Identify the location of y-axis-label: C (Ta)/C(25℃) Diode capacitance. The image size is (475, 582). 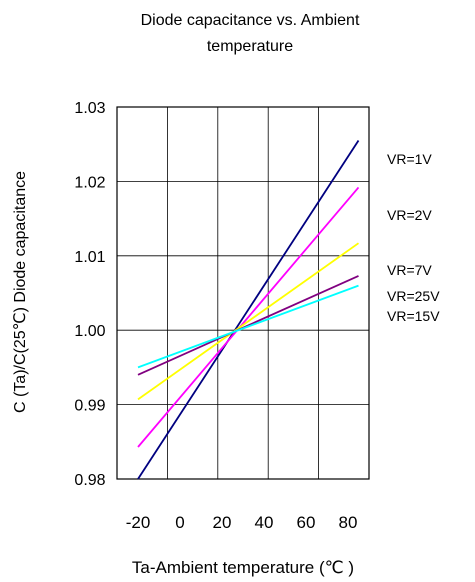
(20, 292).